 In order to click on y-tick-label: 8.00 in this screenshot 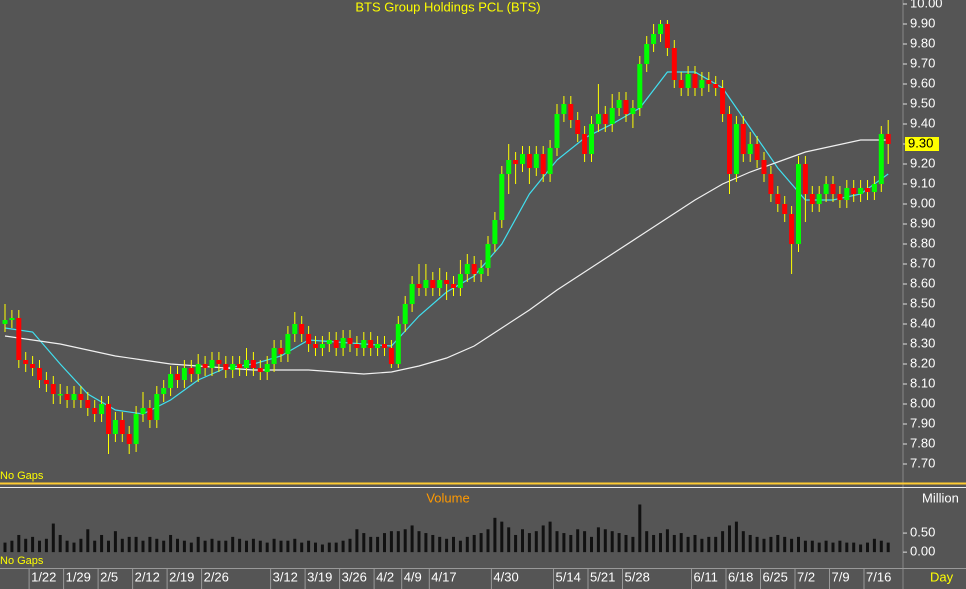, I will do `click(922, 402)`.